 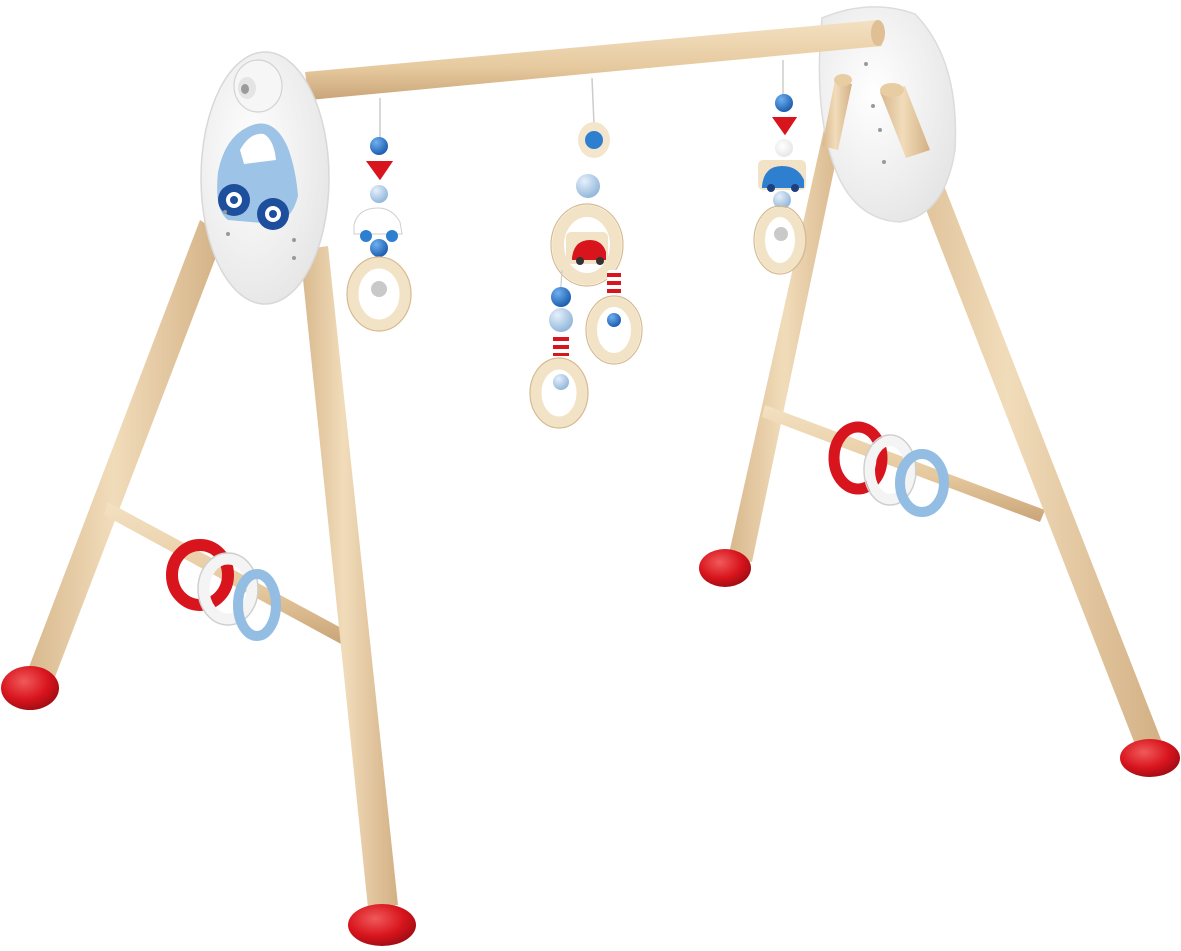 I want to click on hanging-toy-left, so click(x=379, y=215).